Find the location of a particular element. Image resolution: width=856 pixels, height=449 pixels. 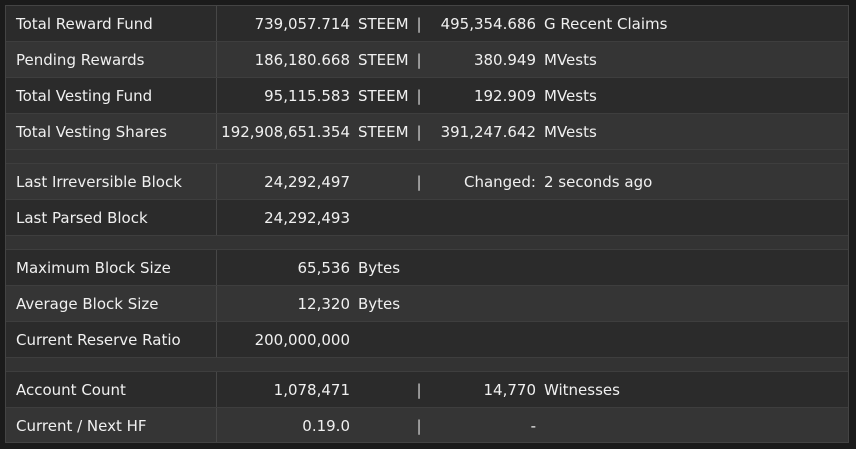

stat-value: 65,536 is located at coordinates (324, 267).